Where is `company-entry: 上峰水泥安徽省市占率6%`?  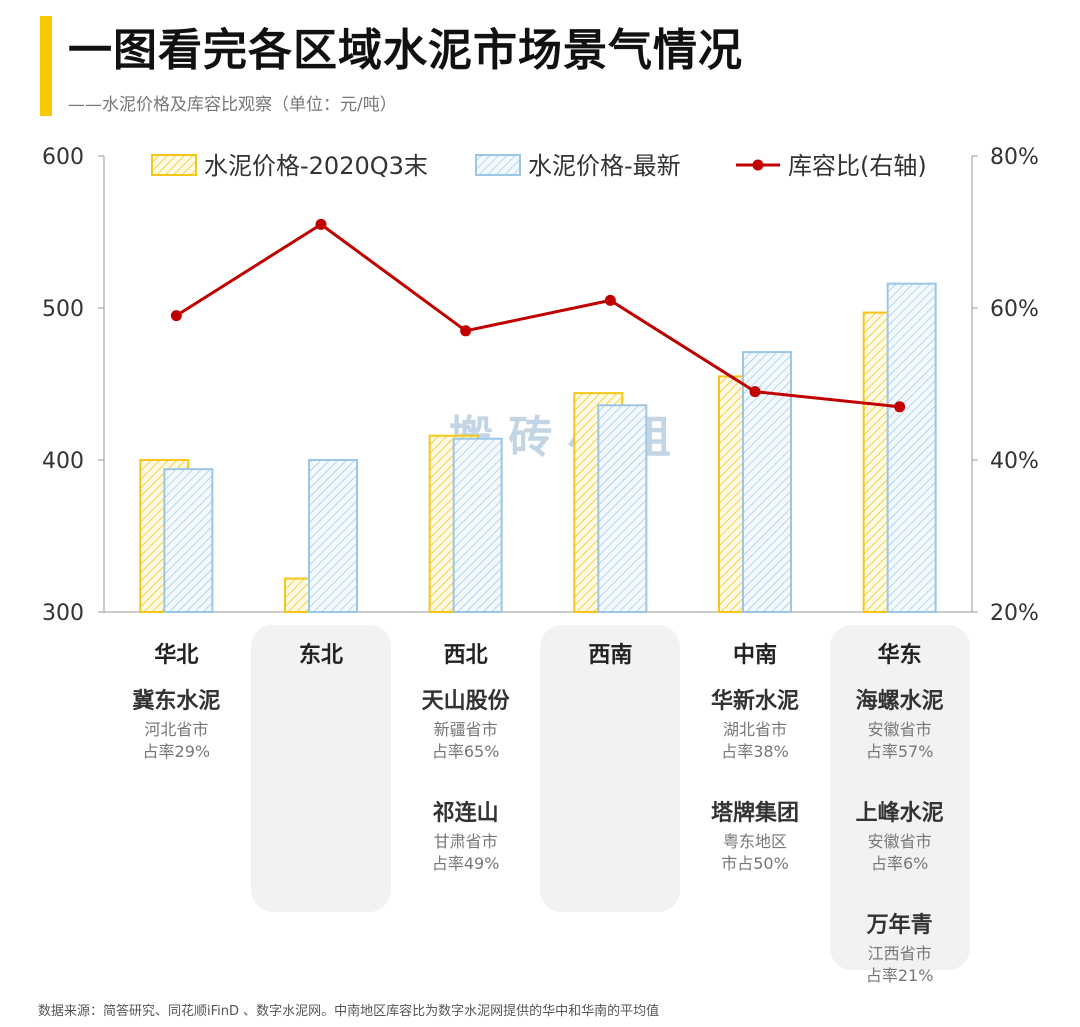 company-entry: 上峰水泥安徽省市占率6% is located at coordinates (900, 835).